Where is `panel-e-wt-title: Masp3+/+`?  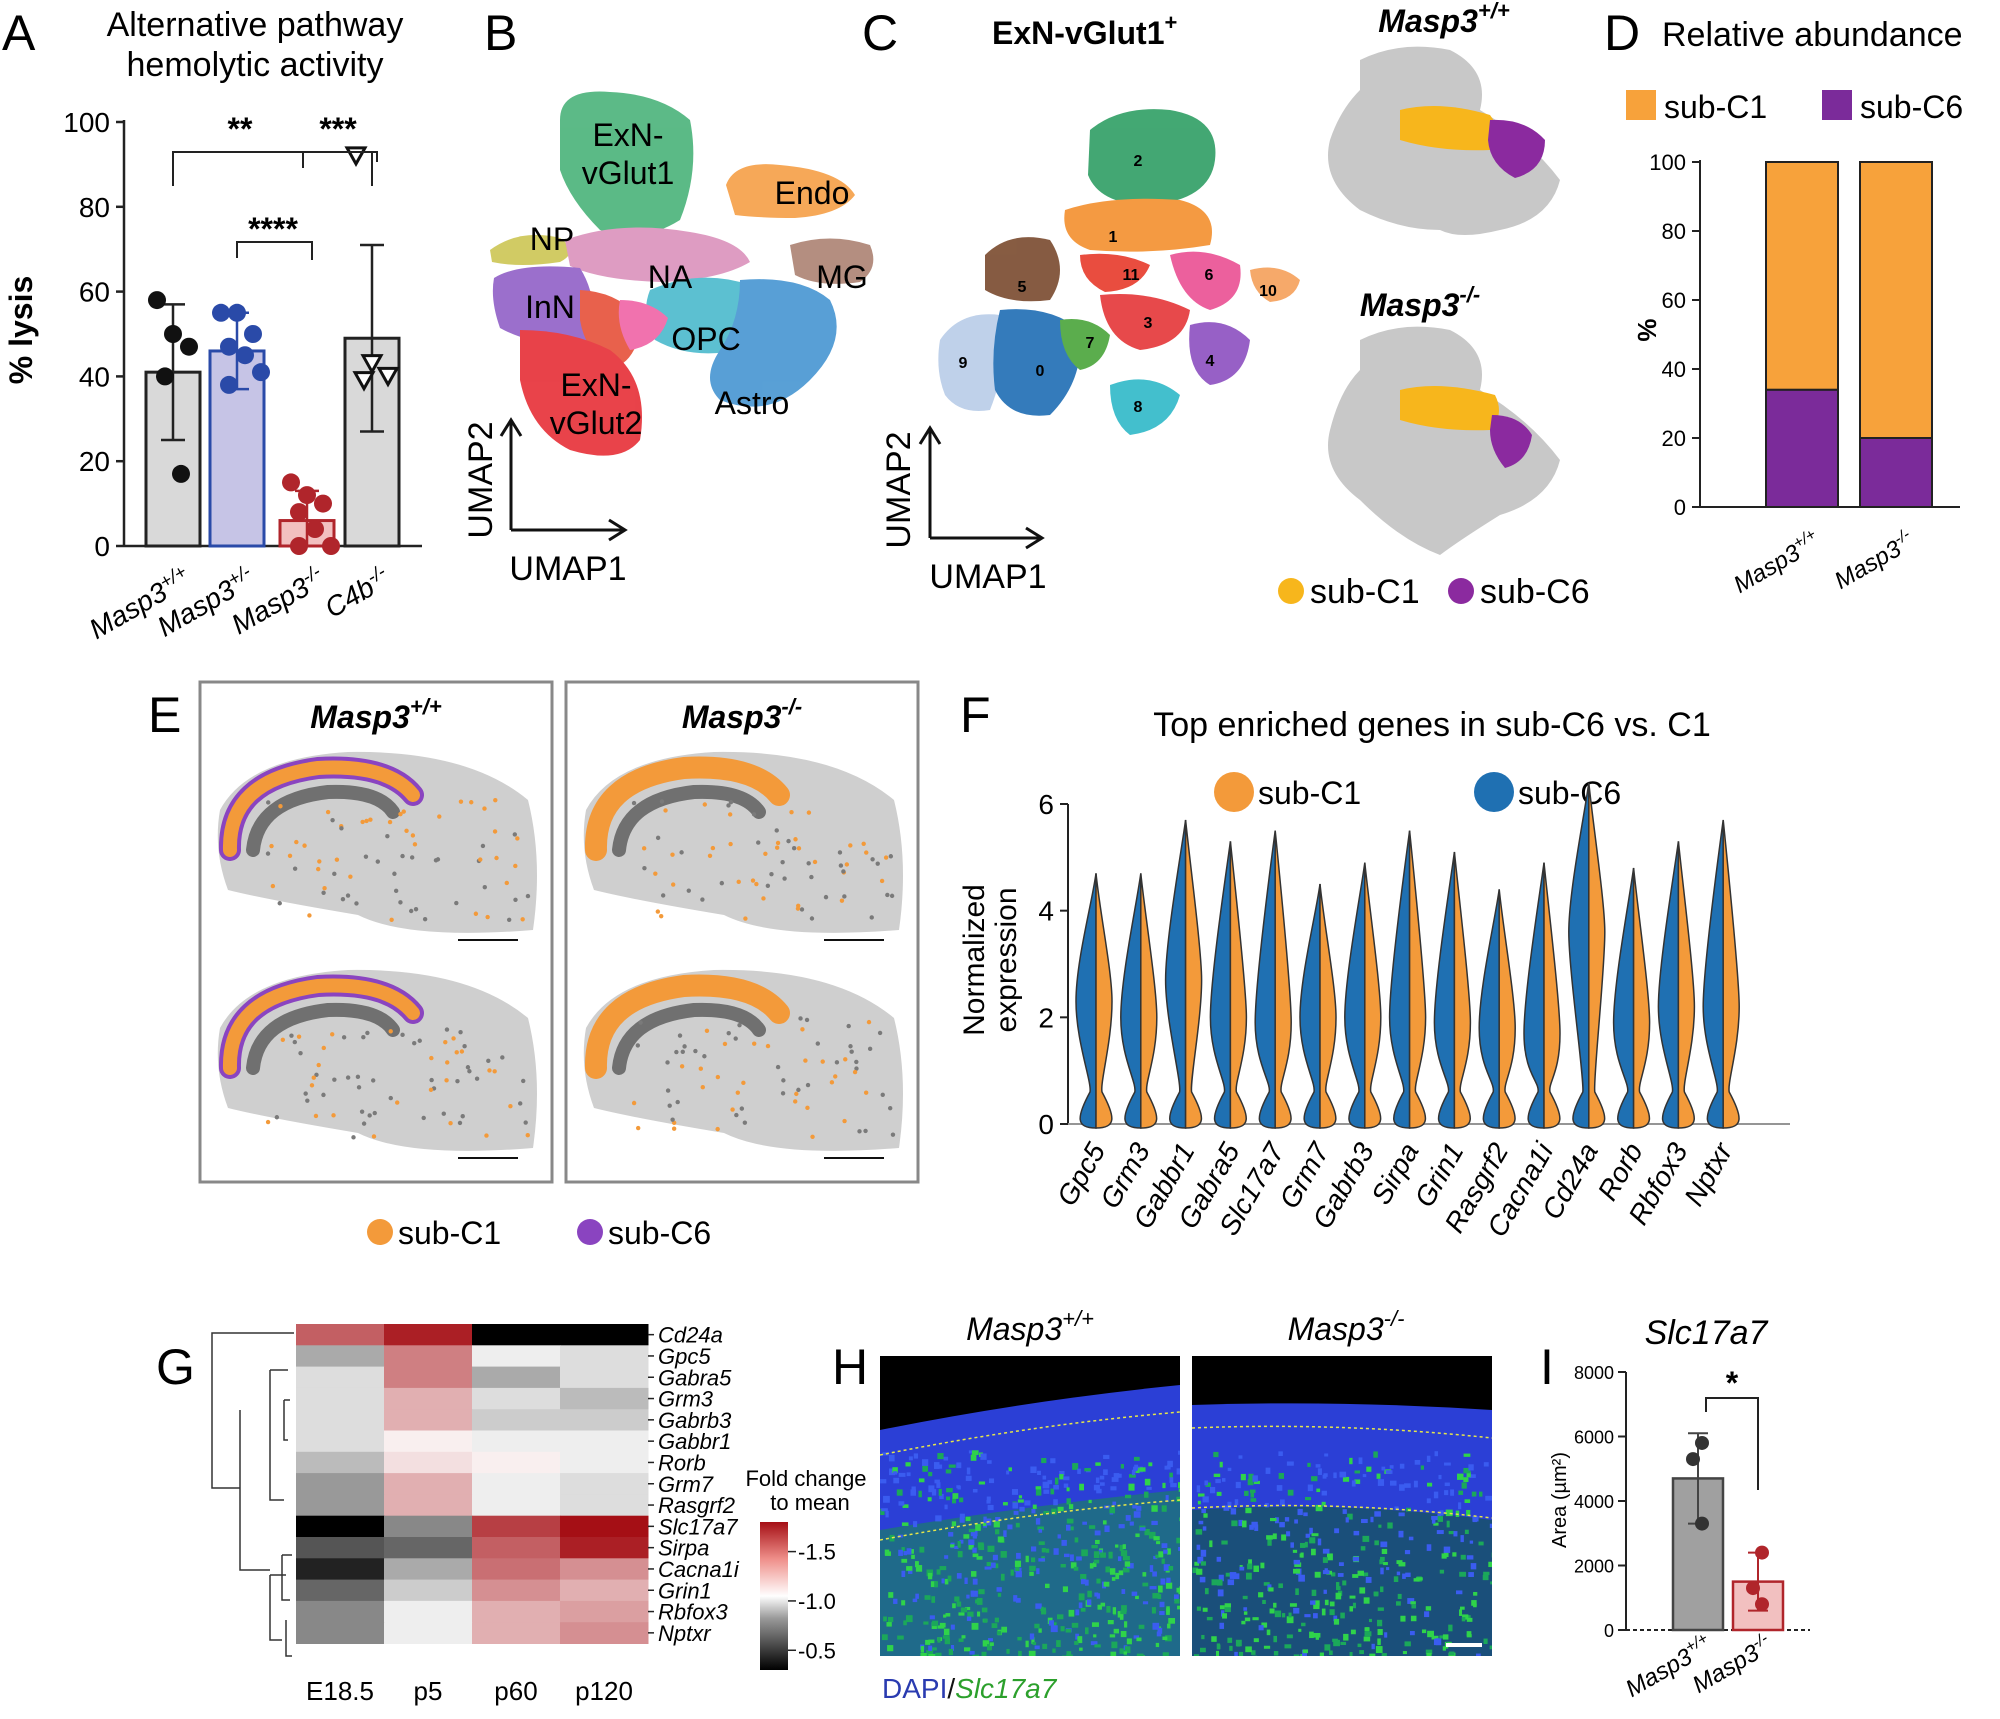 panel-e-wt-title: Masp3+/+ is located at coordinates (376, 714).